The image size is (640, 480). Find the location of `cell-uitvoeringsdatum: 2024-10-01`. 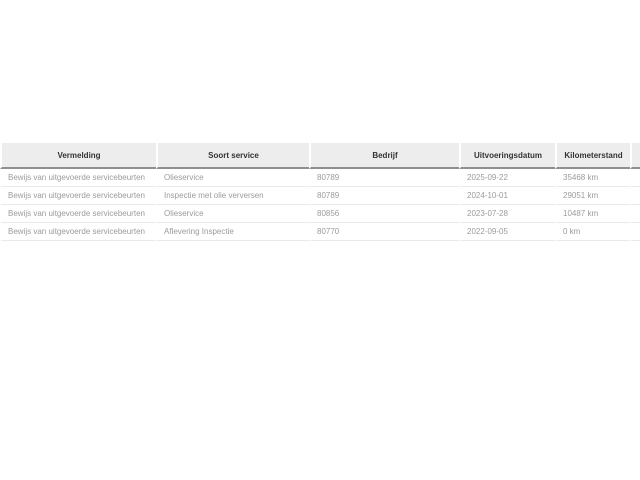

cell-uitvoeringsdatum: 2024-10-01 is located at coordinates (507, 196).